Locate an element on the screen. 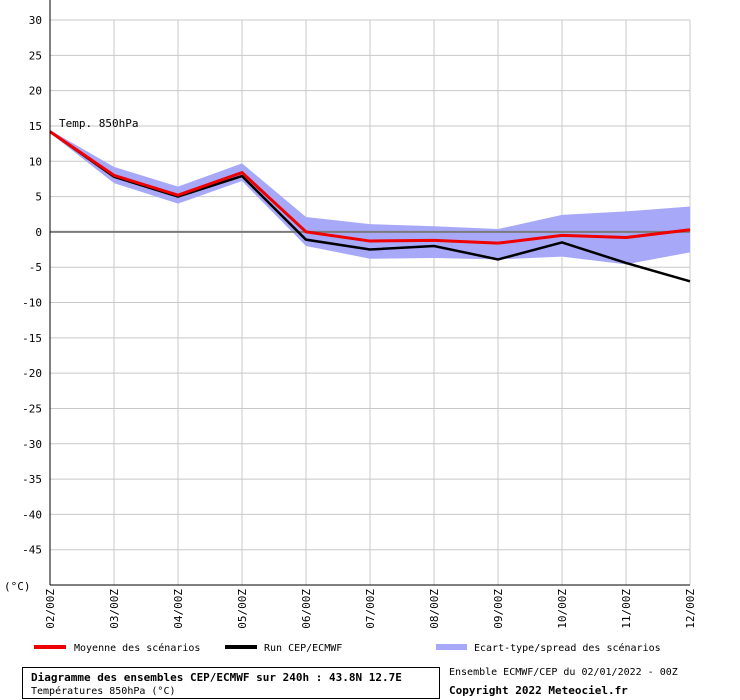  y-tick-label: -30 is located at coordinates (32, 444).